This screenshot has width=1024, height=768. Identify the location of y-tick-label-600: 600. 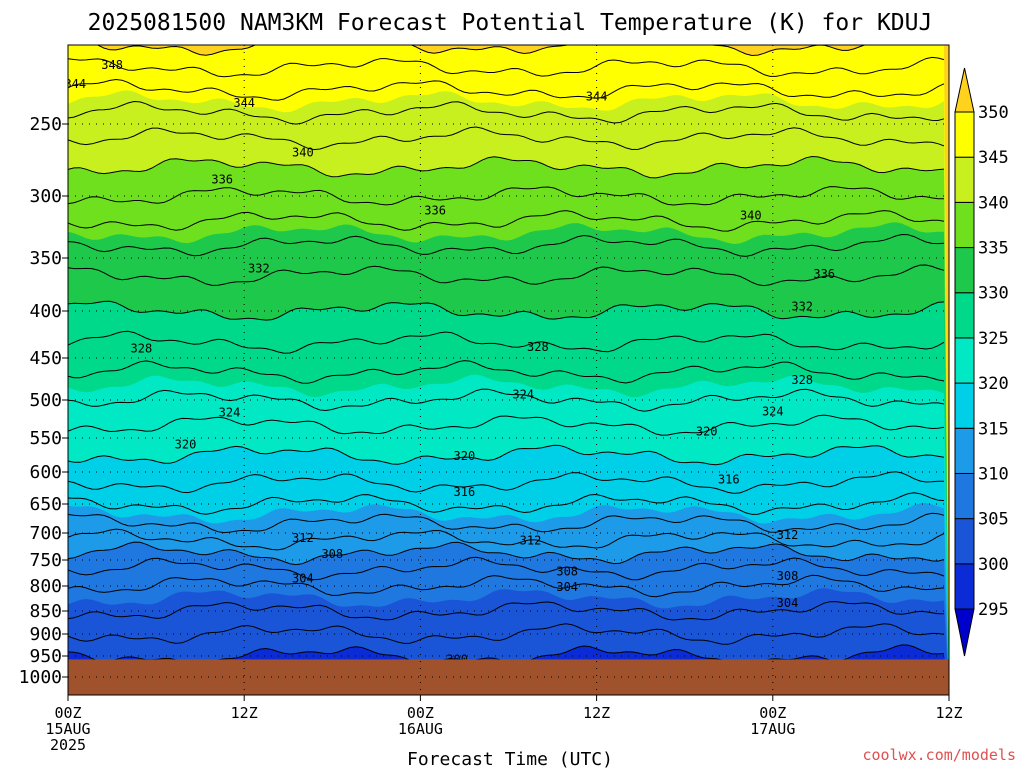
(45, 472).